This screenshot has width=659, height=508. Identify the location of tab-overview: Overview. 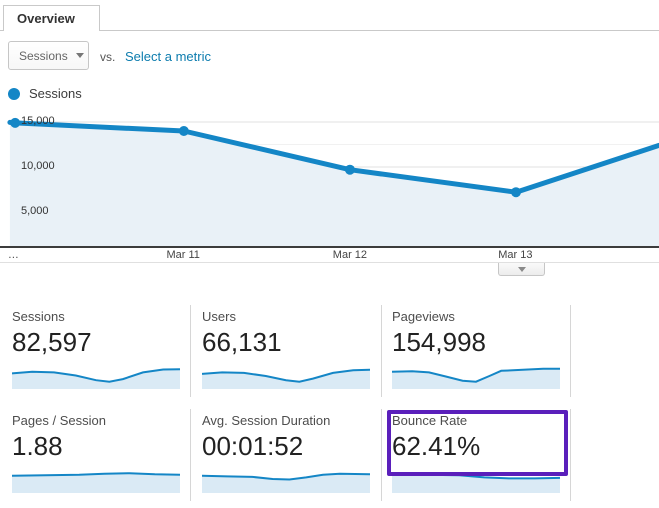
(51, 18).